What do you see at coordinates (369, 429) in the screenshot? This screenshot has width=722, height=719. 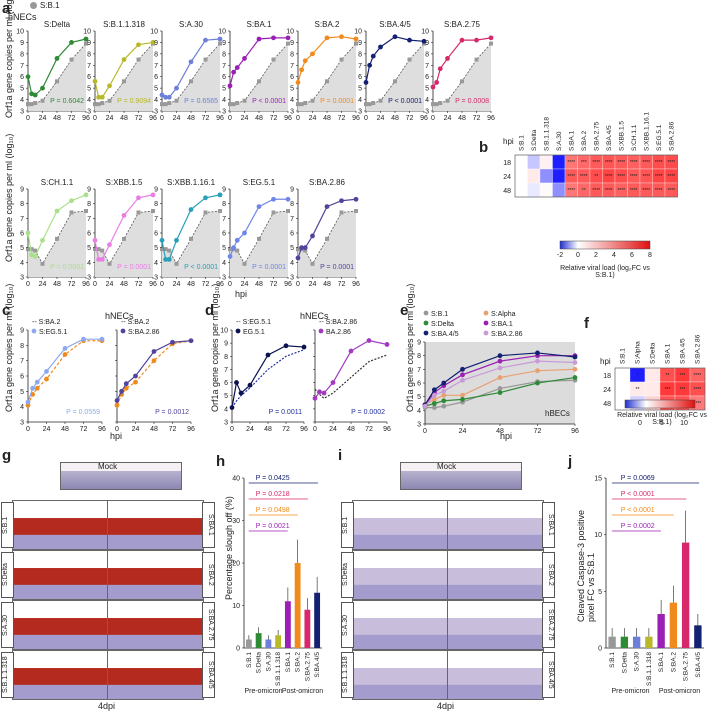 I see `d-1-xtick-label: 72` at bounding box center [369, 429].